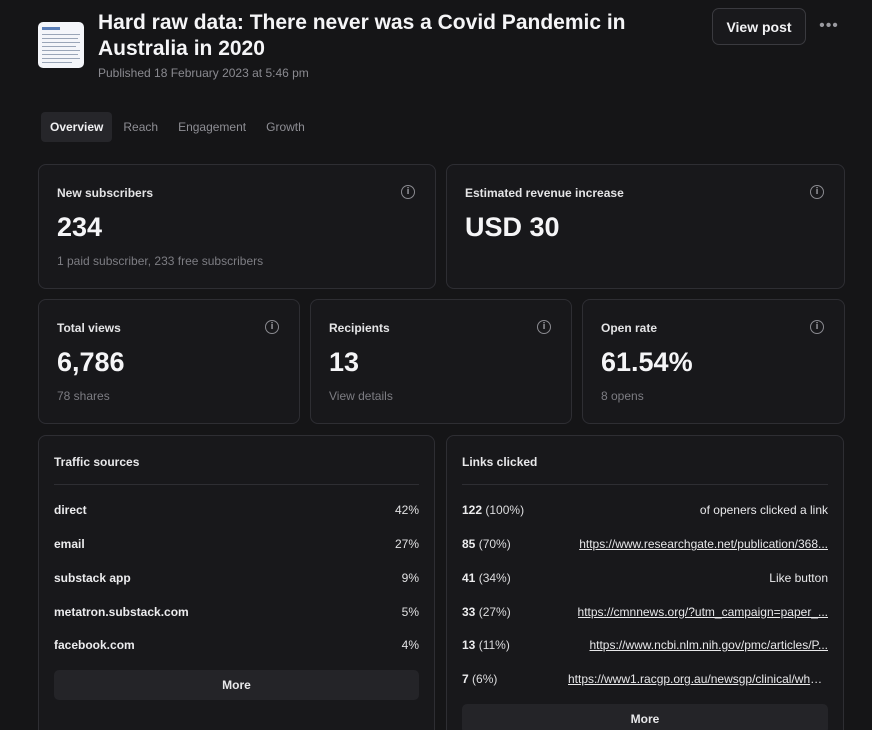 The height and width of the screenshot is (730, 872). What do you see at coordinates (160, 261) in the screenshot?
I see `card-subtext: 1 paid subscriber, 233 free subscribers` at bounding box center [160, 261].